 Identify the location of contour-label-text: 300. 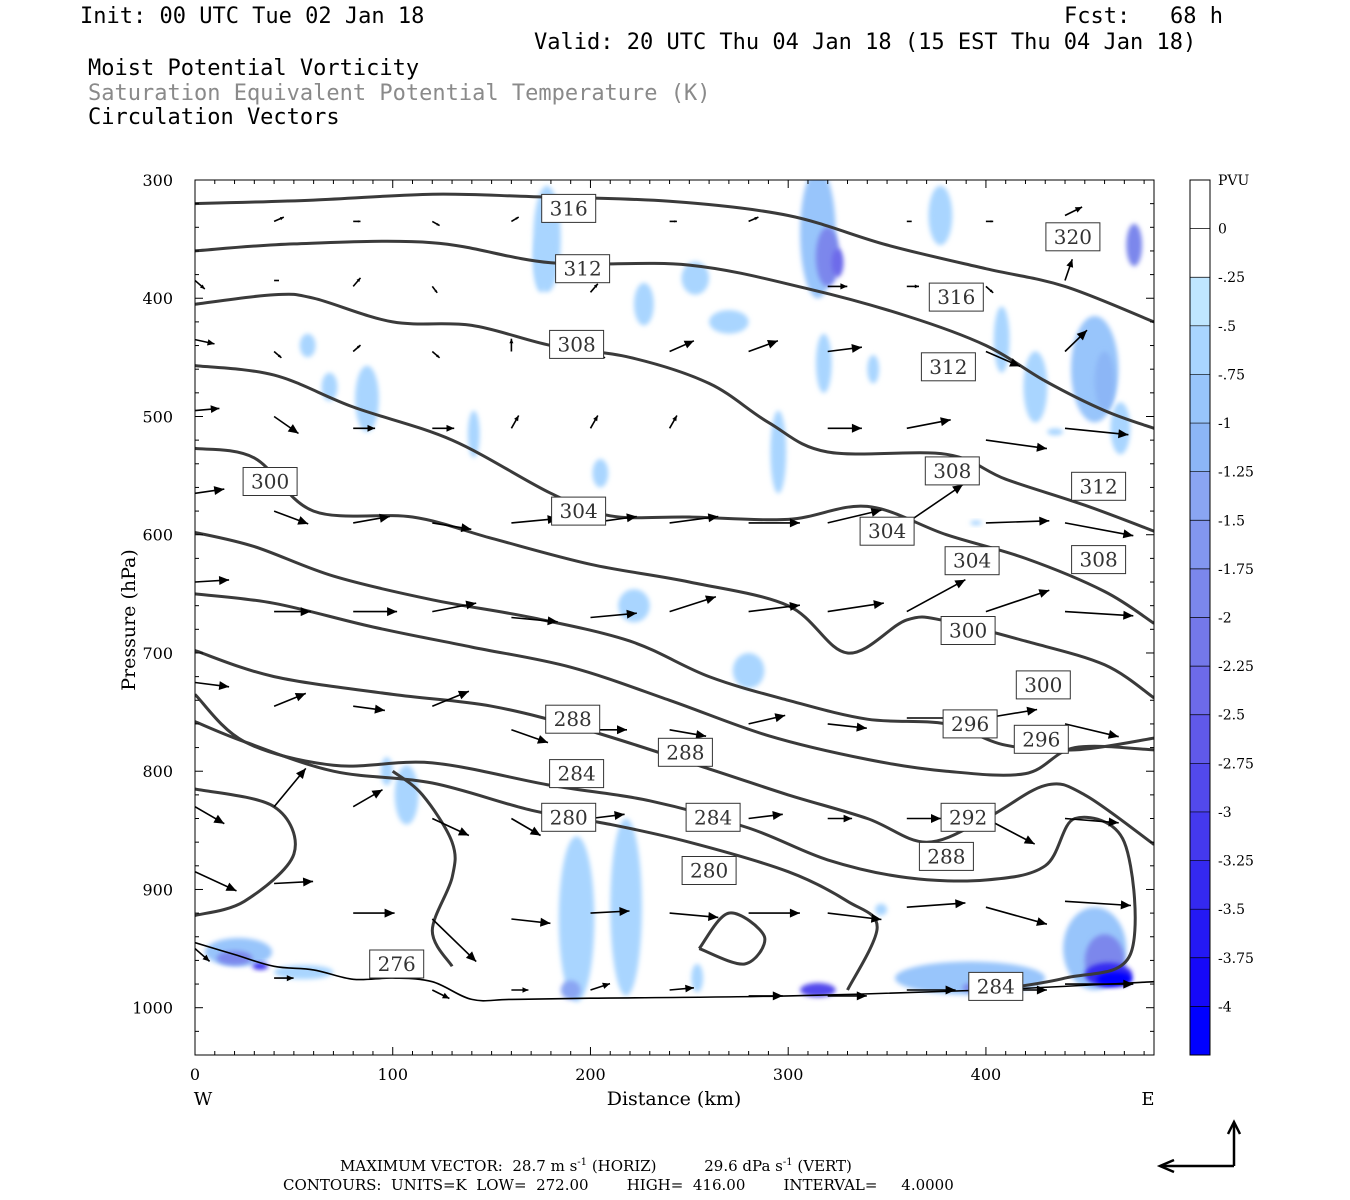
(270, 482).